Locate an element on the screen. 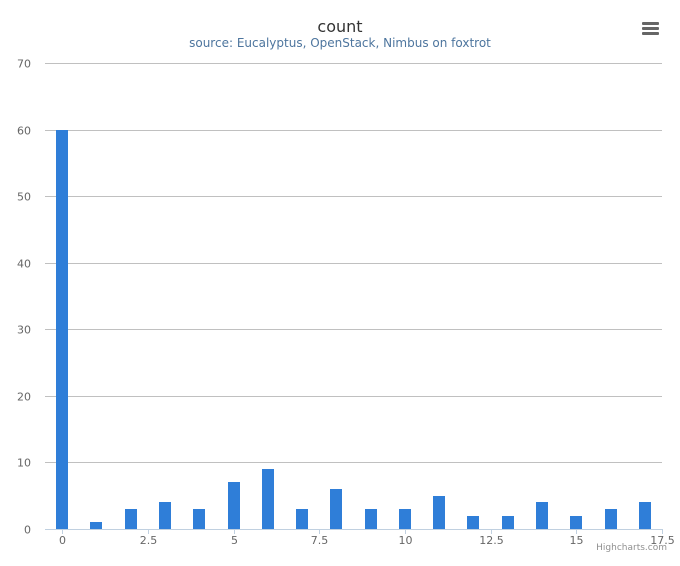 This screenshot has width=680, height=566. y-tick-label: 70 is located at coordinates (24, 64).